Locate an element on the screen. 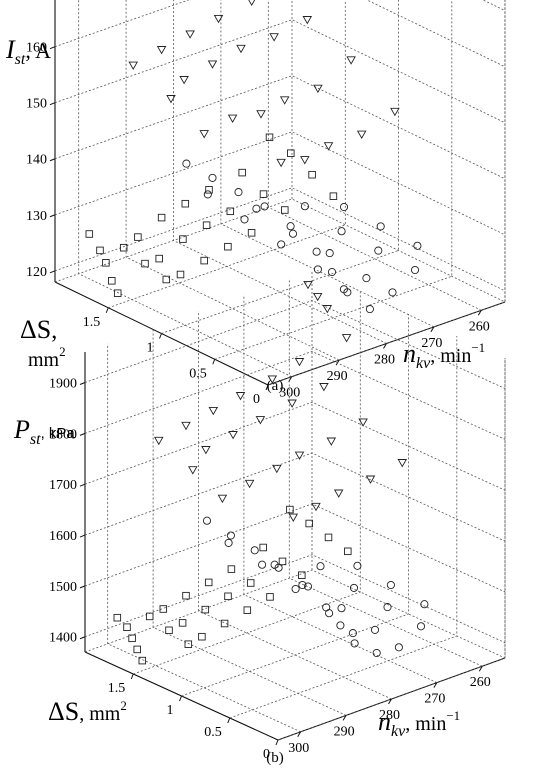 The width and height of the screenshot is (550, 768). z-tick-label: 160 is located at coordinates (36, 48).